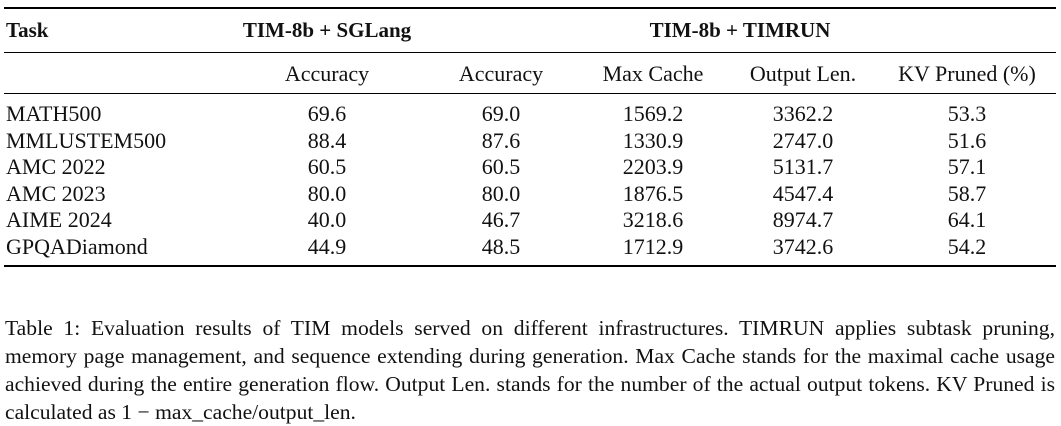 This screenshot has width=1061, height=426. I want to click on header-group-sglang-label: TIM-8b + SGLang, so click(327, 30).